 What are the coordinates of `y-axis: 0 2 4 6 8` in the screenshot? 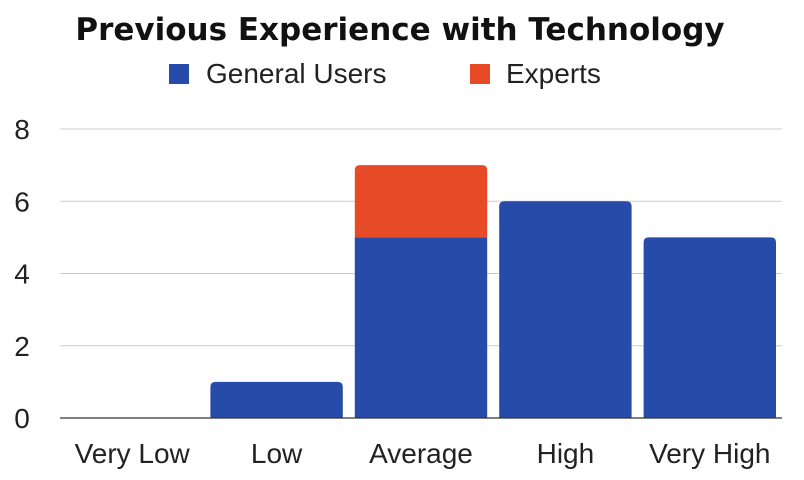 It's located at (22, 274).